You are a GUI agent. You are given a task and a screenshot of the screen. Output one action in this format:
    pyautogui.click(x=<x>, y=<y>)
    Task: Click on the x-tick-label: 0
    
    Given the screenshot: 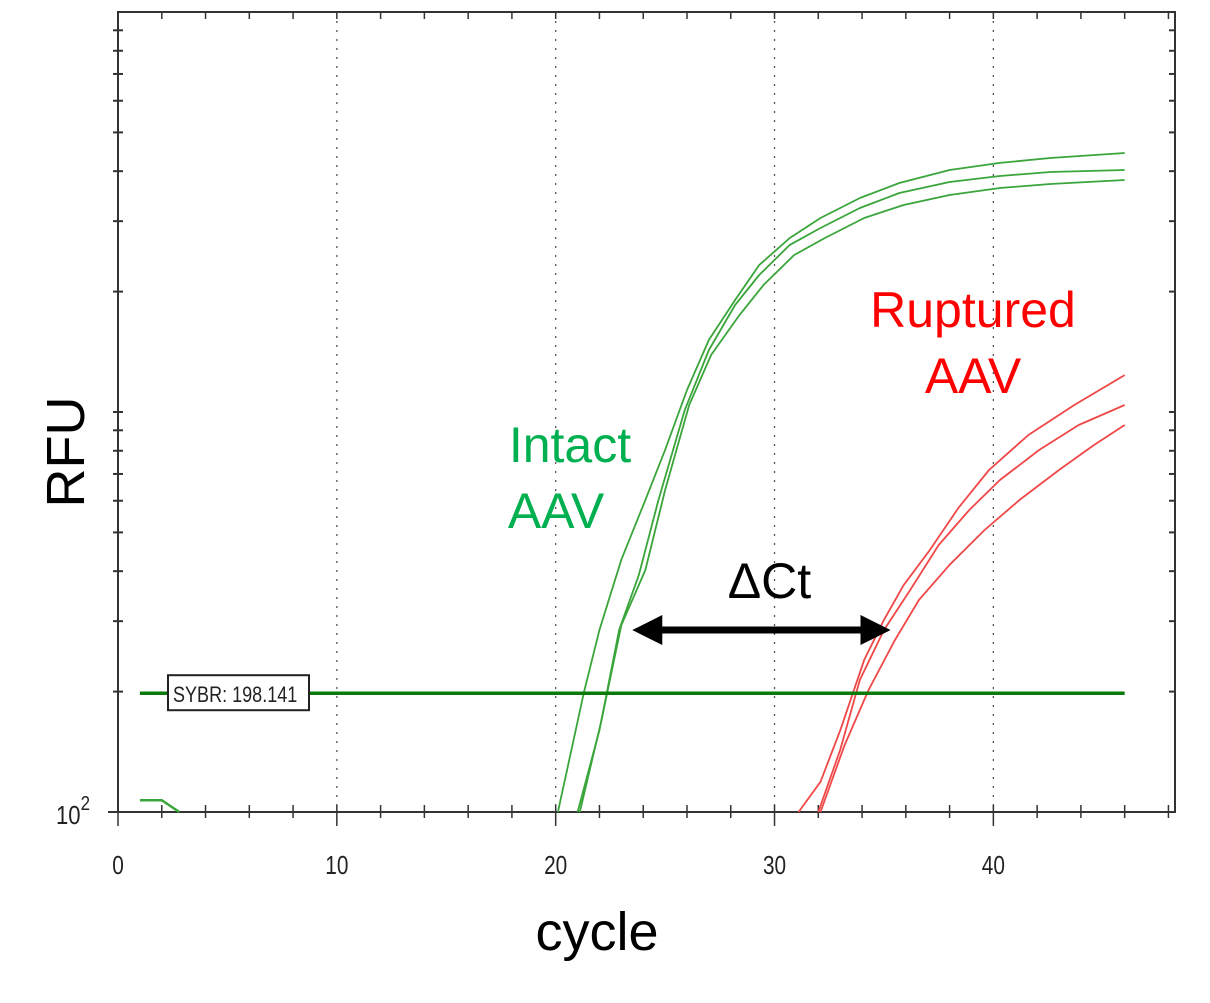 What is the action you would take?
    pyautogui.click(x=118, y=865)
    